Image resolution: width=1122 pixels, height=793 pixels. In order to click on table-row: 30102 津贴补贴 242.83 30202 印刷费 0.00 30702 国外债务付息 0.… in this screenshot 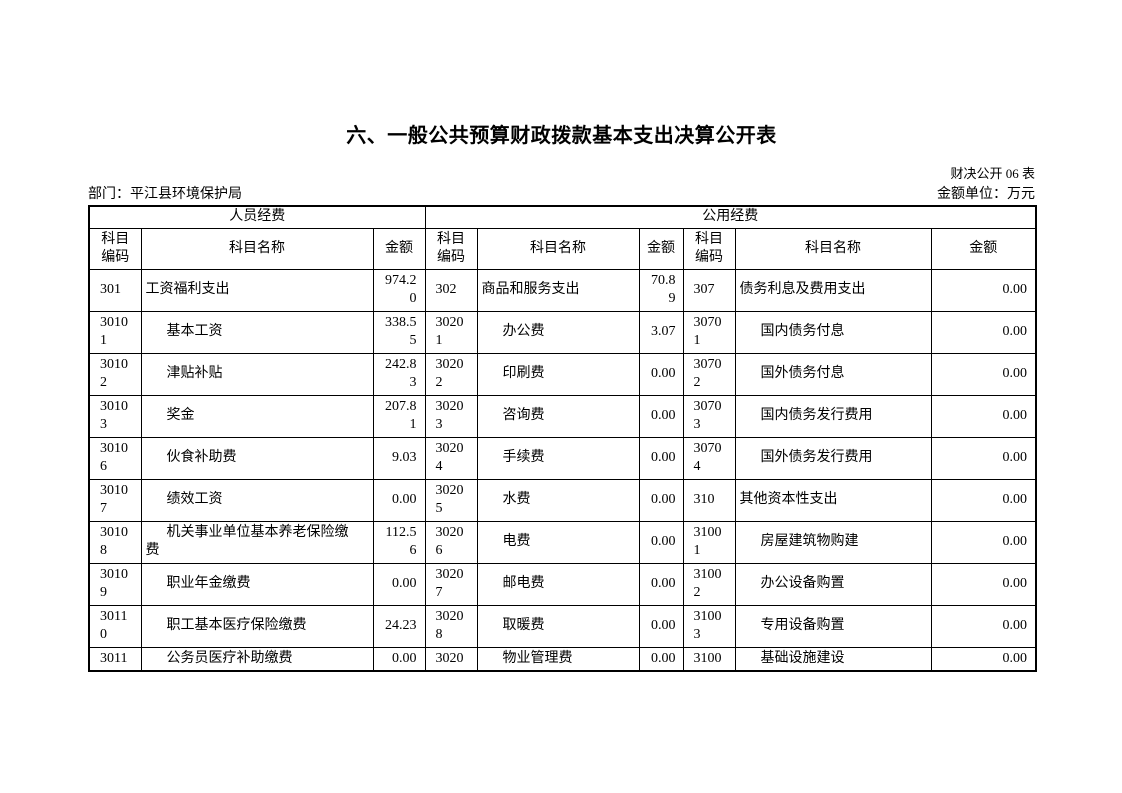, I will do `click(562, 374)`.